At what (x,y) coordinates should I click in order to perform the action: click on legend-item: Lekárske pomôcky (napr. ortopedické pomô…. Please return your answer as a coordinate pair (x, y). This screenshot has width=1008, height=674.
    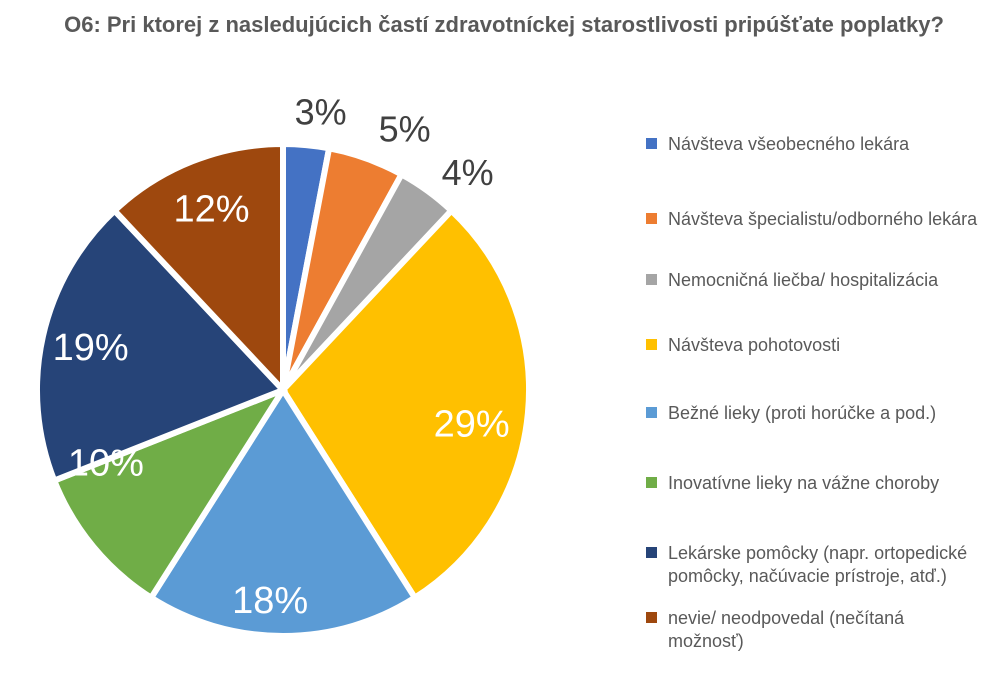
    Looking at the image, I should click on (815, 565).